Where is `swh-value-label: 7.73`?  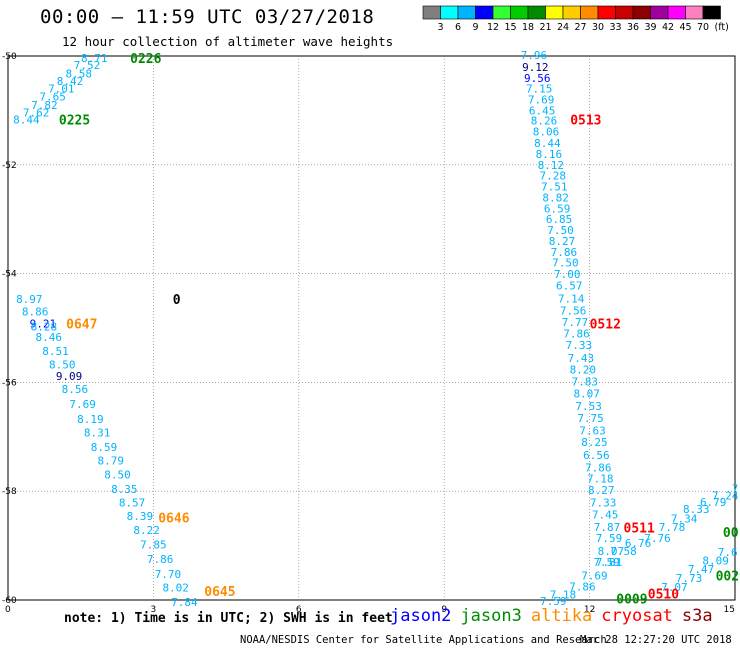
swh-value-label: 7.73 is located at coordinates (689, 578).